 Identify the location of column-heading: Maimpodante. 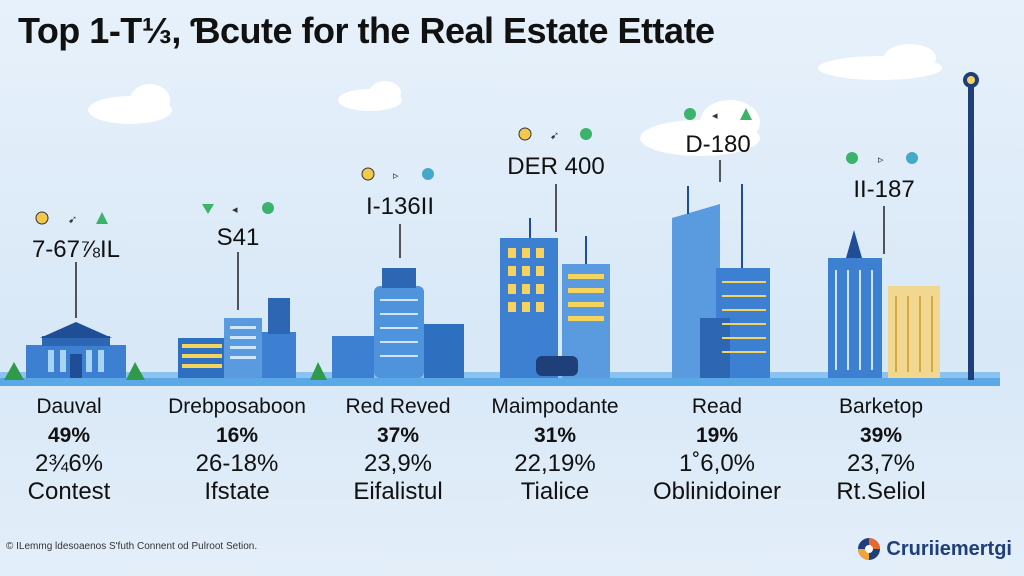
(555, 406).